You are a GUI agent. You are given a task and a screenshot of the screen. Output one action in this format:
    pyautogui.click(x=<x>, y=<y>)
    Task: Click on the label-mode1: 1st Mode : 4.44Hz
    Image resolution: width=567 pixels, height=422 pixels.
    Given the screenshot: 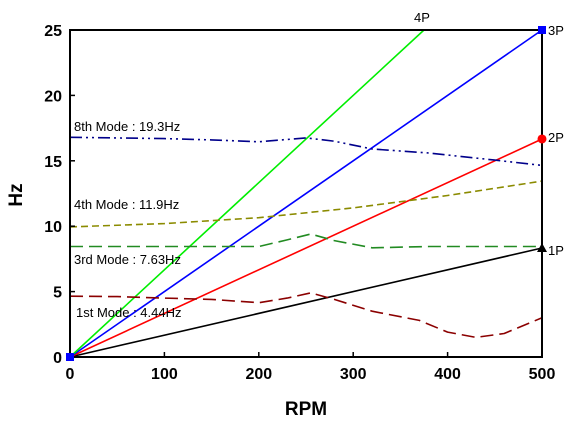 What is the action you would take?
    pyautogui.click(x=129, y=312)
    